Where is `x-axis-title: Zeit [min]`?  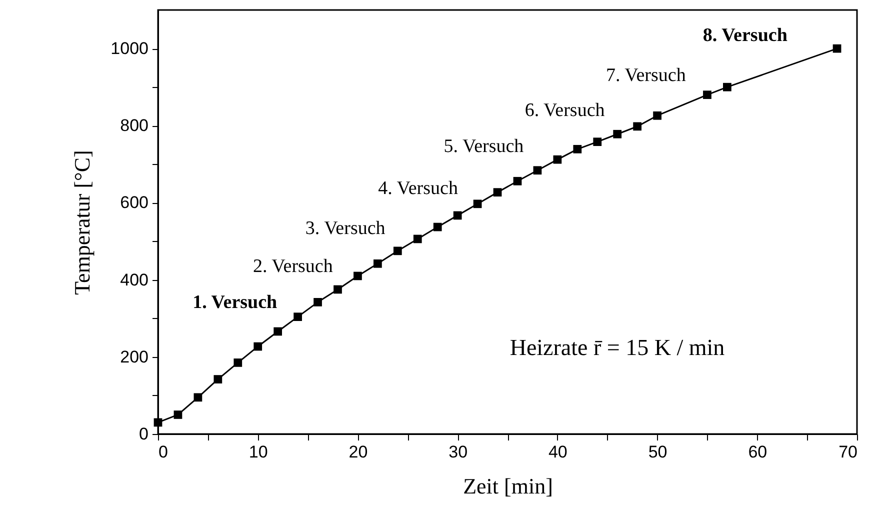
x-axis-title: Zeit [min] is located at coordinates (508, 486).